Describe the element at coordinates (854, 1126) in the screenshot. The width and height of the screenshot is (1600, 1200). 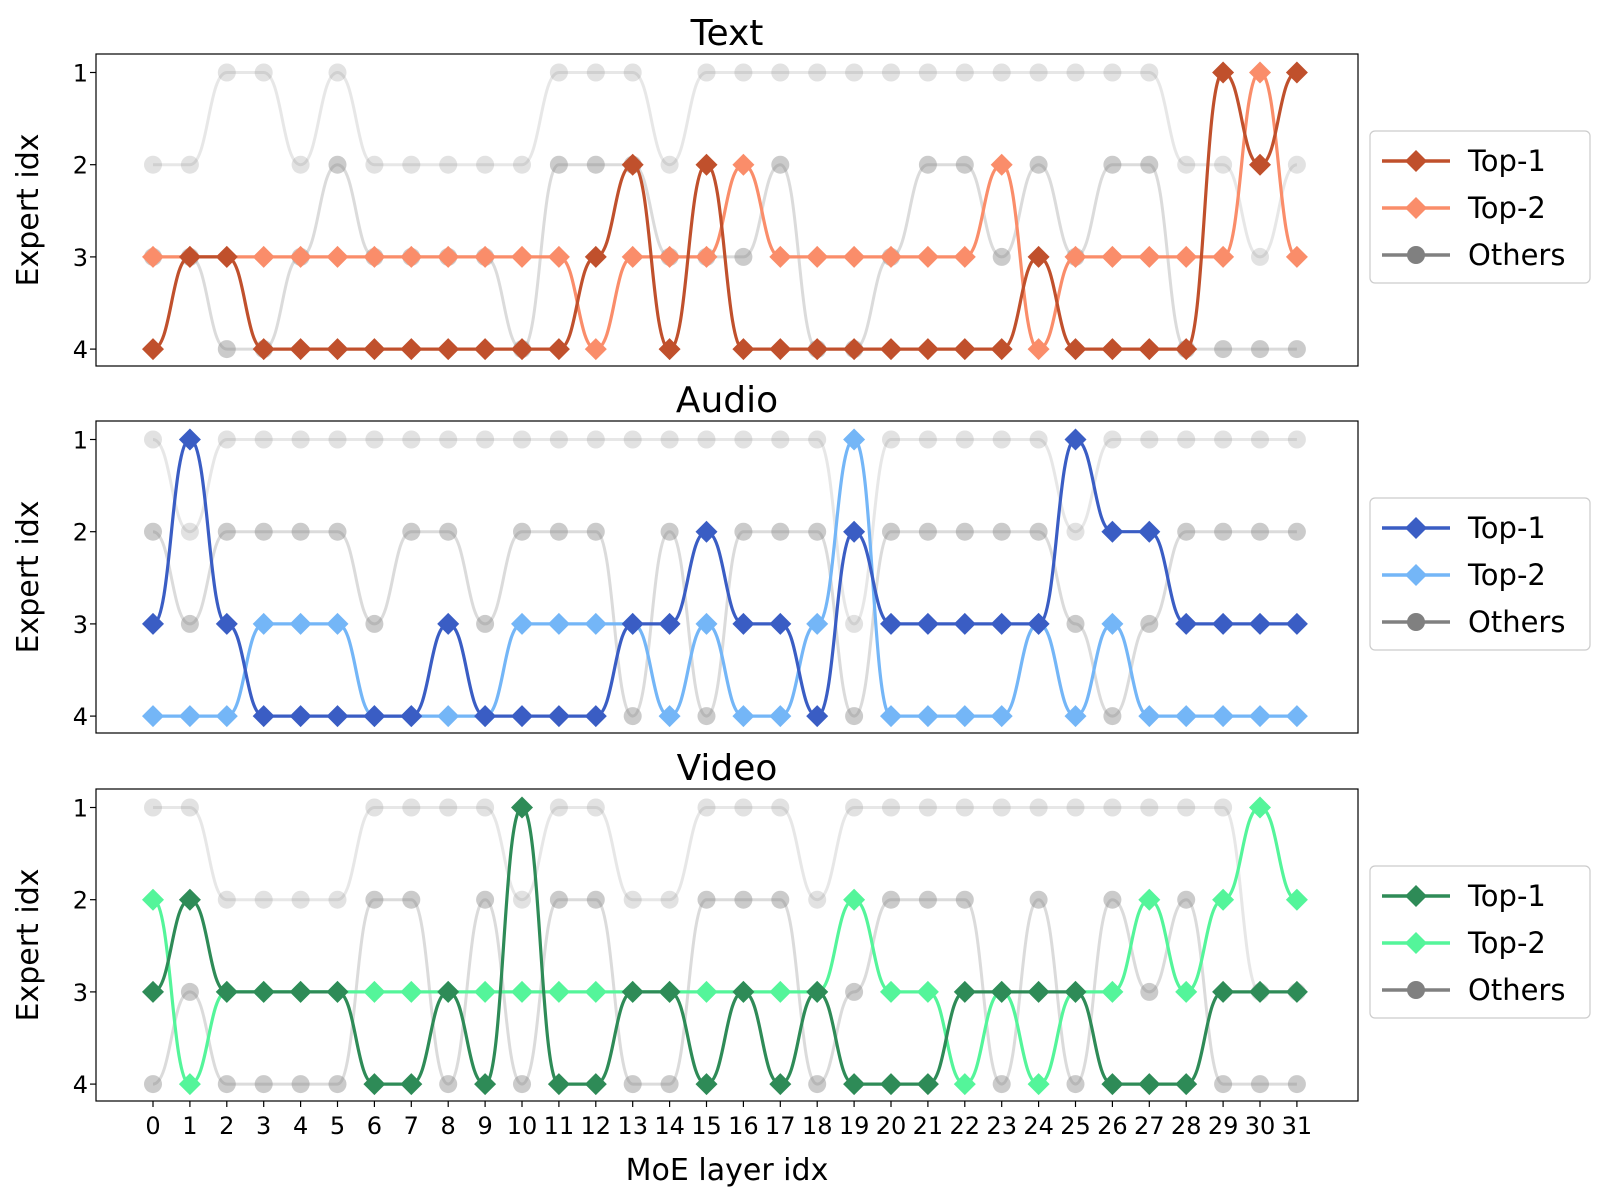
I see `x-tick-label: 19` at that location.